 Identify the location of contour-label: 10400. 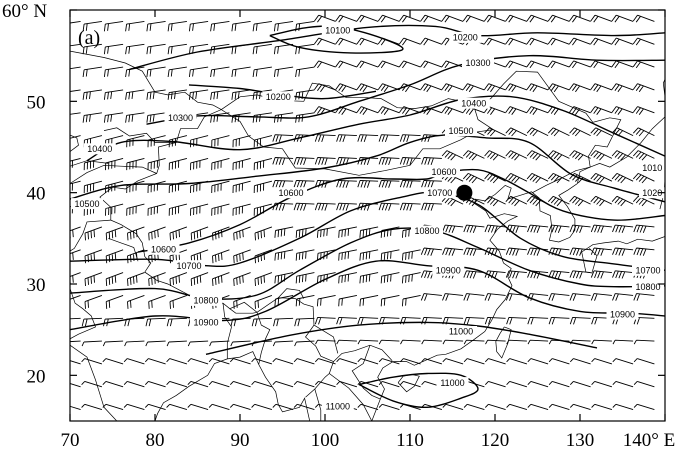
(99, 149).